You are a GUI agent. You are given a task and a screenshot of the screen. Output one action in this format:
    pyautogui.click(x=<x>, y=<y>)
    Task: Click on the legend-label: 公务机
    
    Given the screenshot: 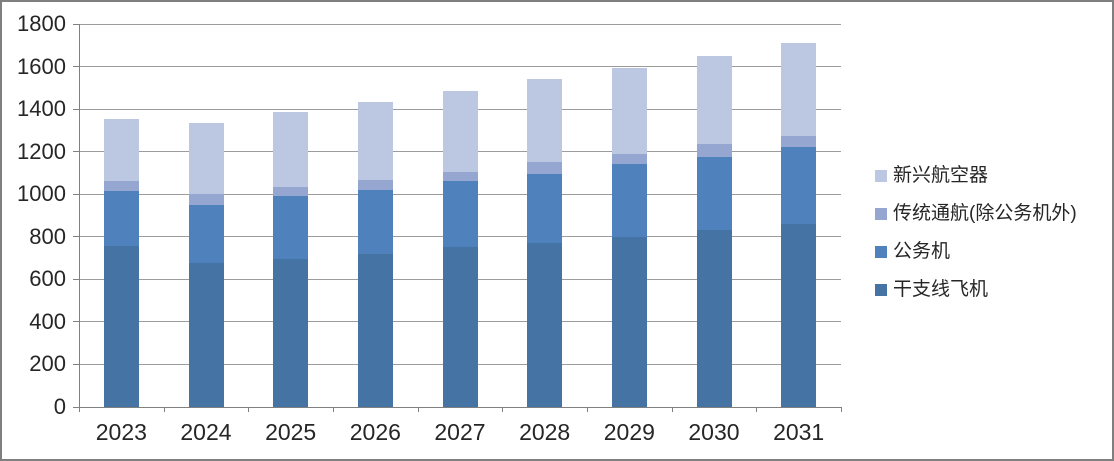 What is the action you would take?
    pyautogui.click(x=922, y=251)
    